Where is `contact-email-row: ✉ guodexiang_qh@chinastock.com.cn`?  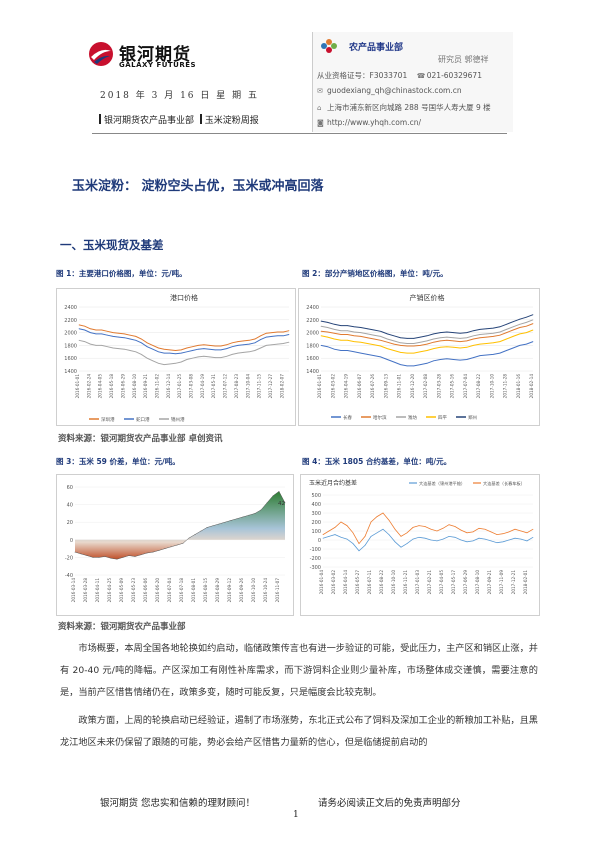
contact-email-row: ✉ guodexiang_qh@chinastock.com.cn is located at coordinates (389, 90).